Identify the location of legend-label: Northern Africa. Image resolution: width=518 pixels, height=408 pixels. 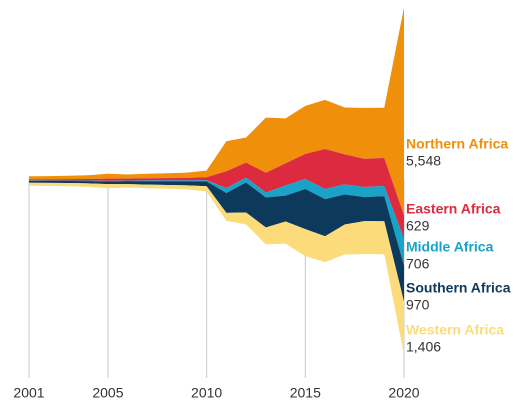
(457, 144).